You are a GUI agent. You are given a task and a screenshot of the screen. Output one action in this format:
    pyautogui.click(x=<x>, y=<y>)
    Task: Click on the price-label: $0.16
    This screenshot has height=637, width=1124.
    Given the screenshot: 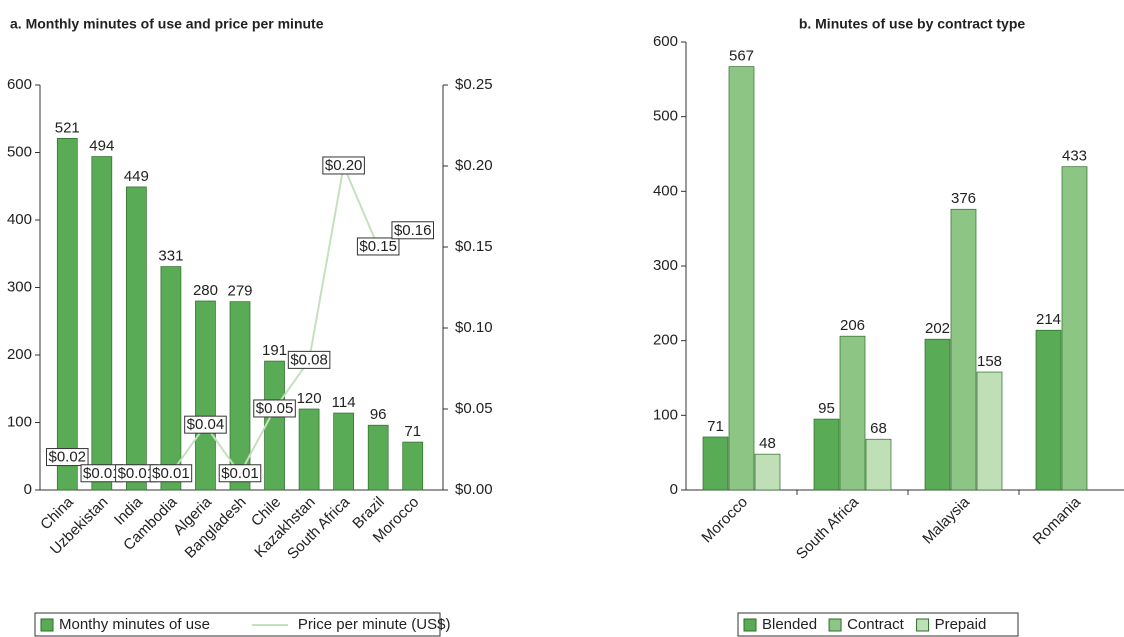 What is the action you would take?
    pyautogui.click(x=413, y=230)
    